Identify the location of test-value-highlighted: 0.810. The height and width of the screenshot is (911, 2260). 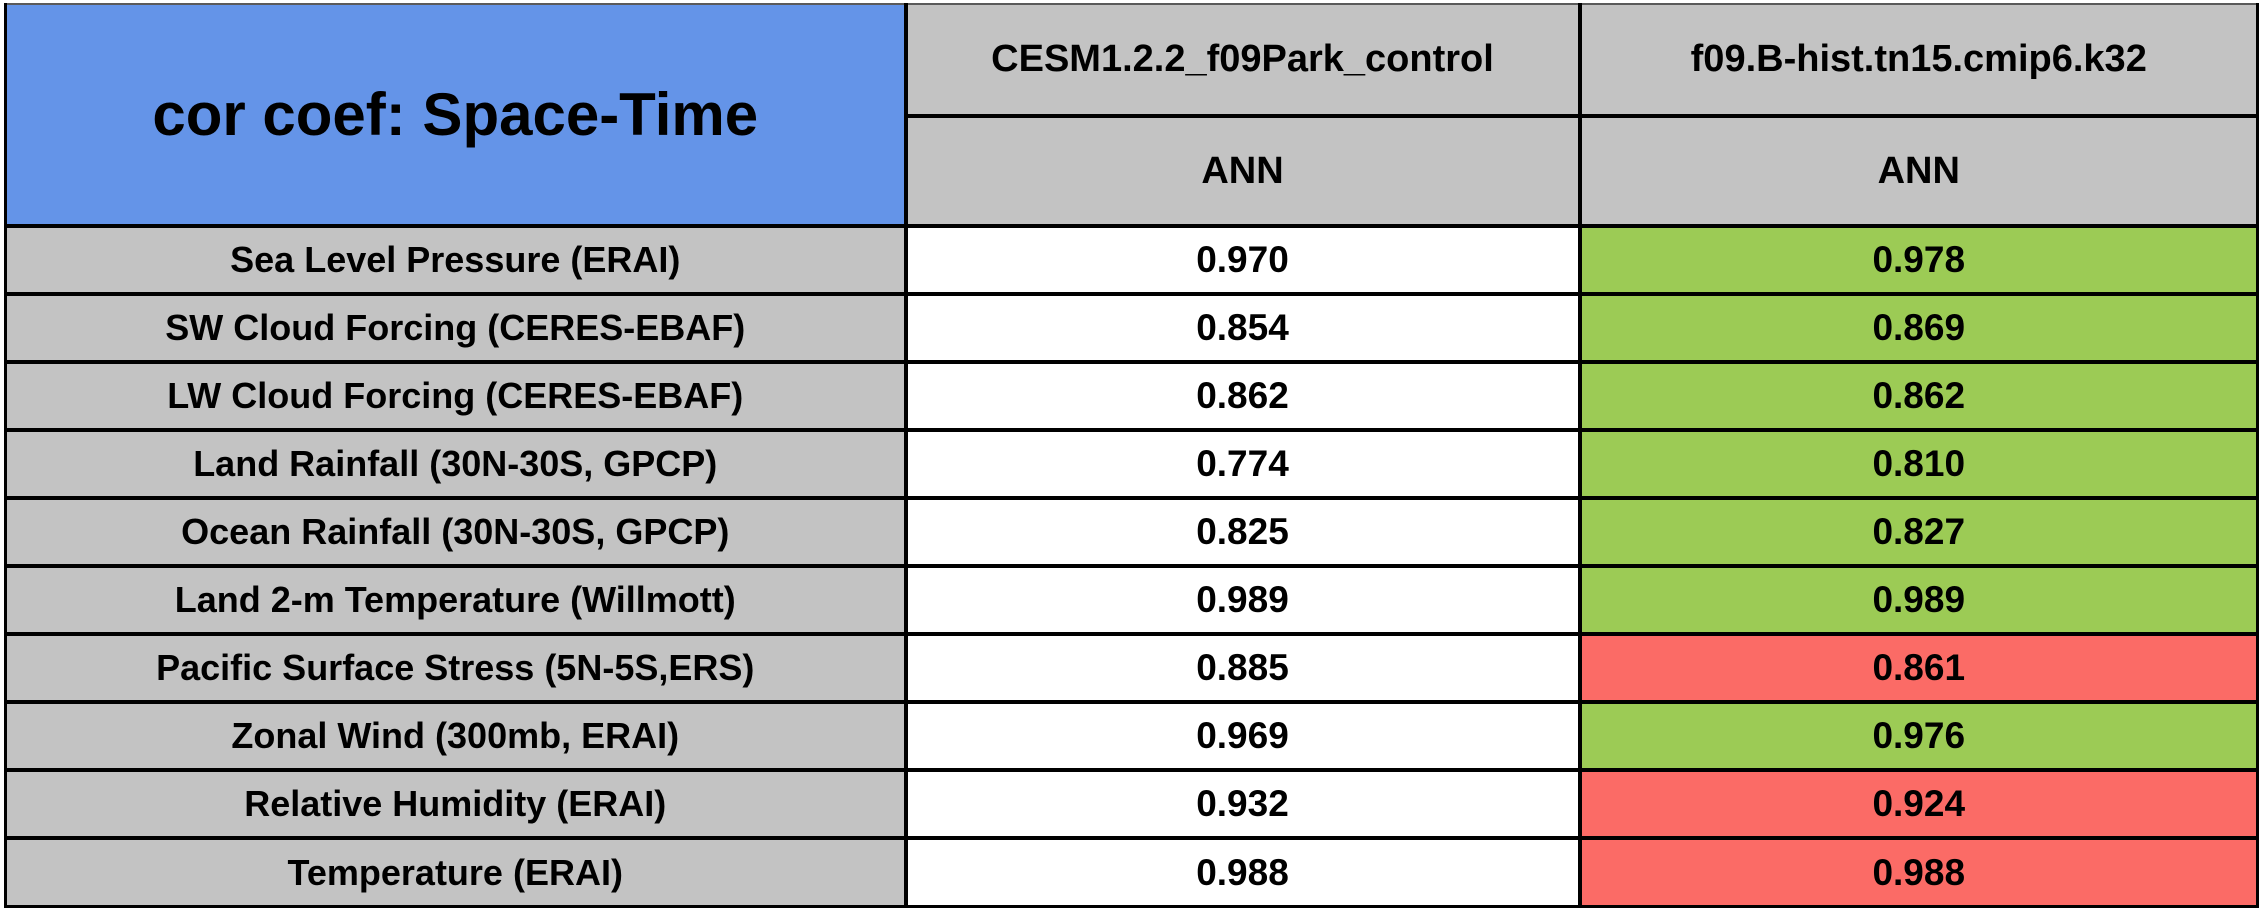
(1918, 464).